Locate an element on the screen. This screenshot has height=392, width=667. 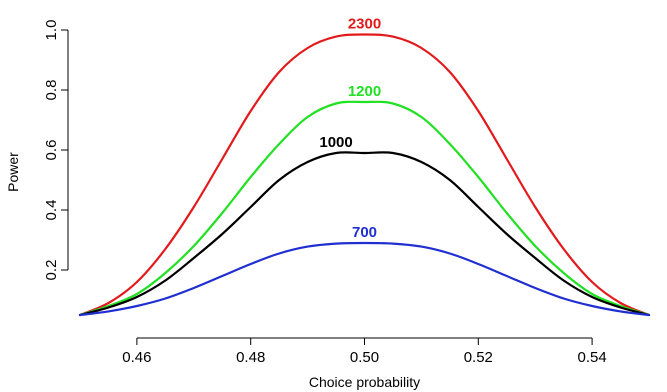
series-label-2300: 2300 is located at coordinates (364, 24).